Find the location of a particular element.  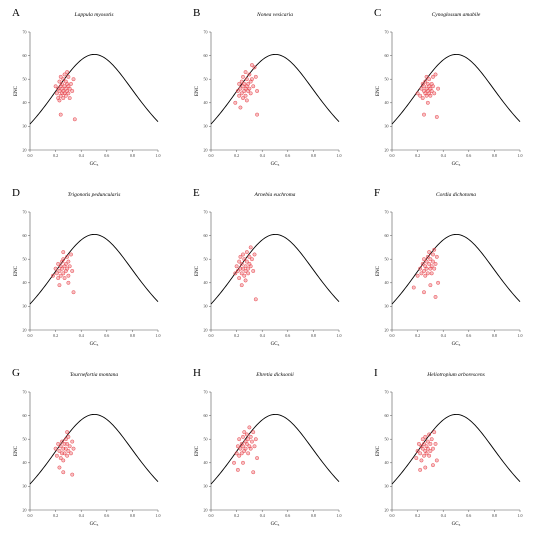

expected-enc-curve is located at coordinates (275, 89).